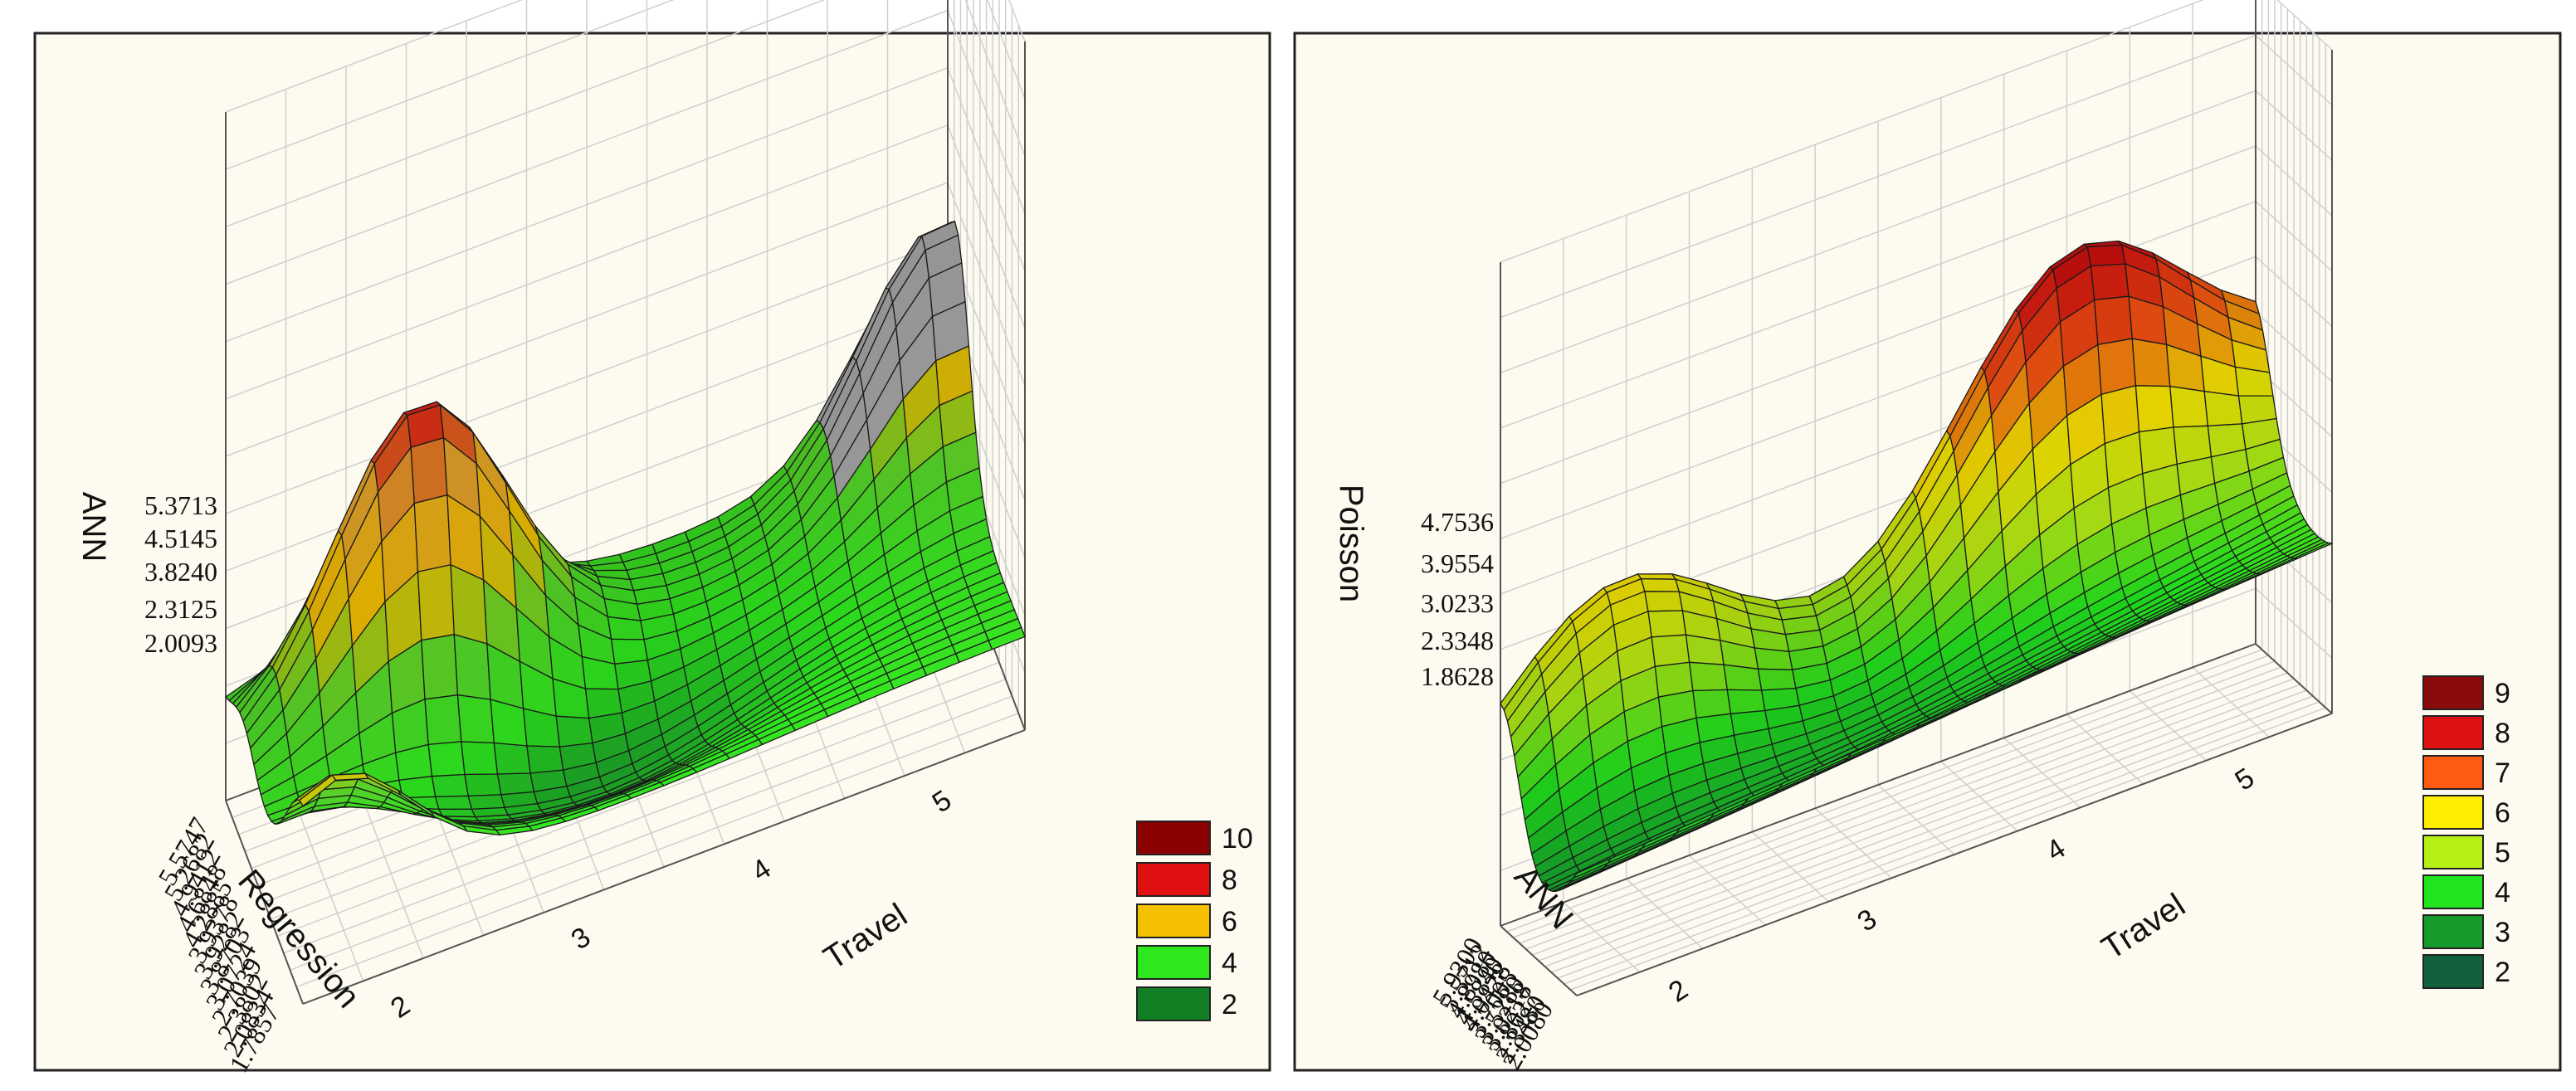 The width and height of the screenshot is (2576, 1091). I want to click on z-tick-label: 4.5145, so click(181, 538).